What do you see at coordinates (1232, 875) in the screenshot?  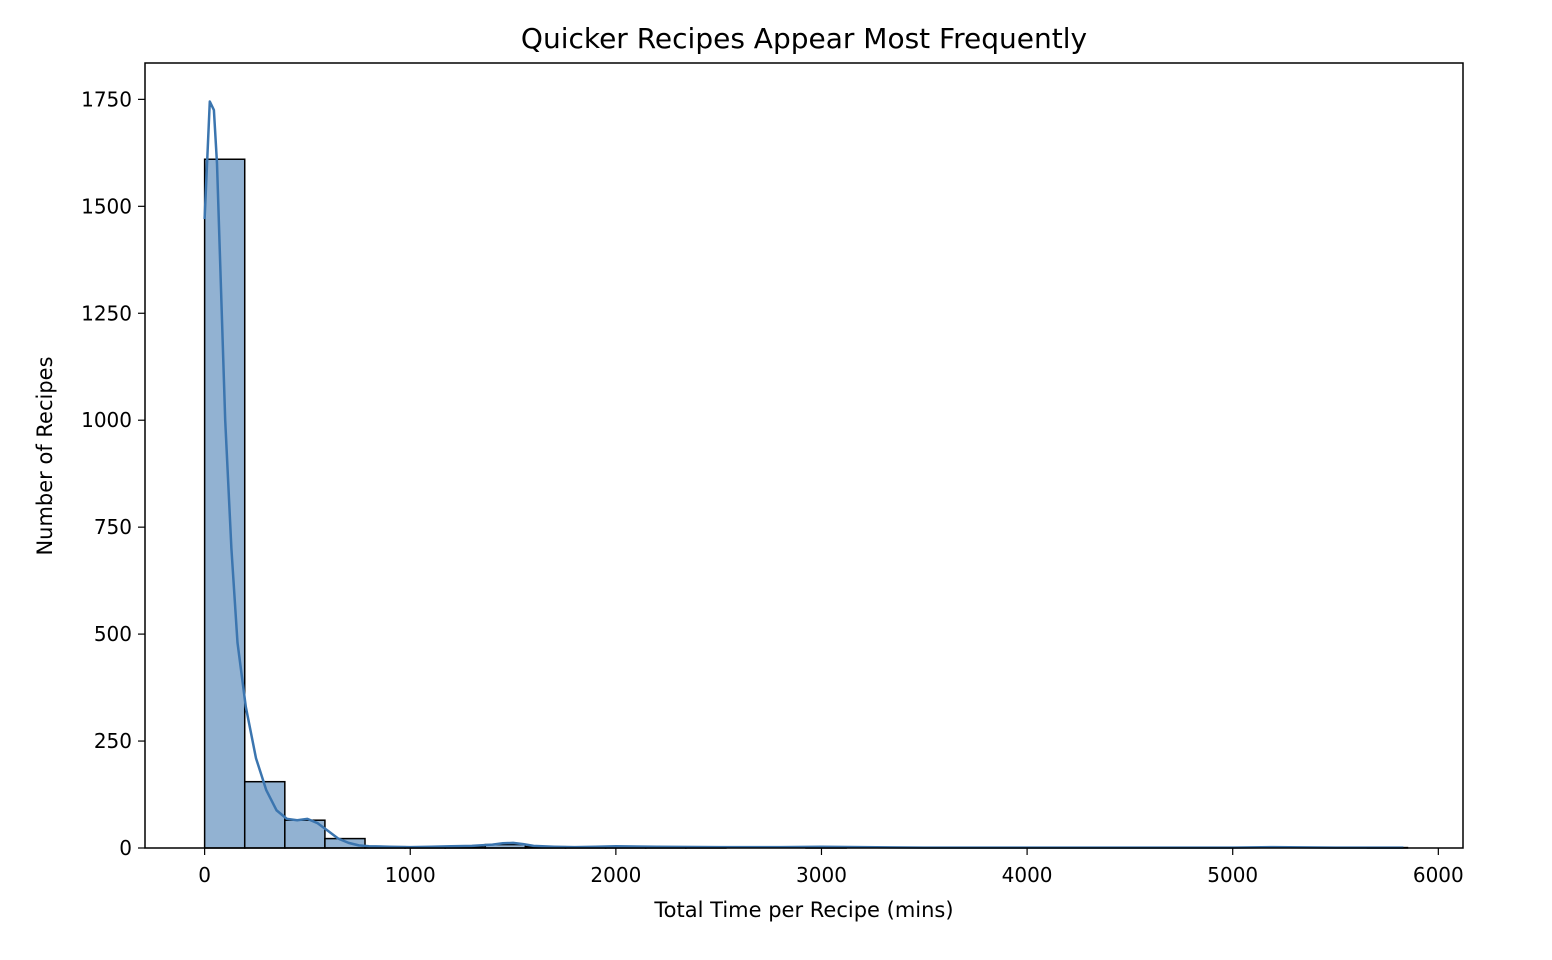 I see `x-tick-label: 5000` at bounding box center [1232, 875].